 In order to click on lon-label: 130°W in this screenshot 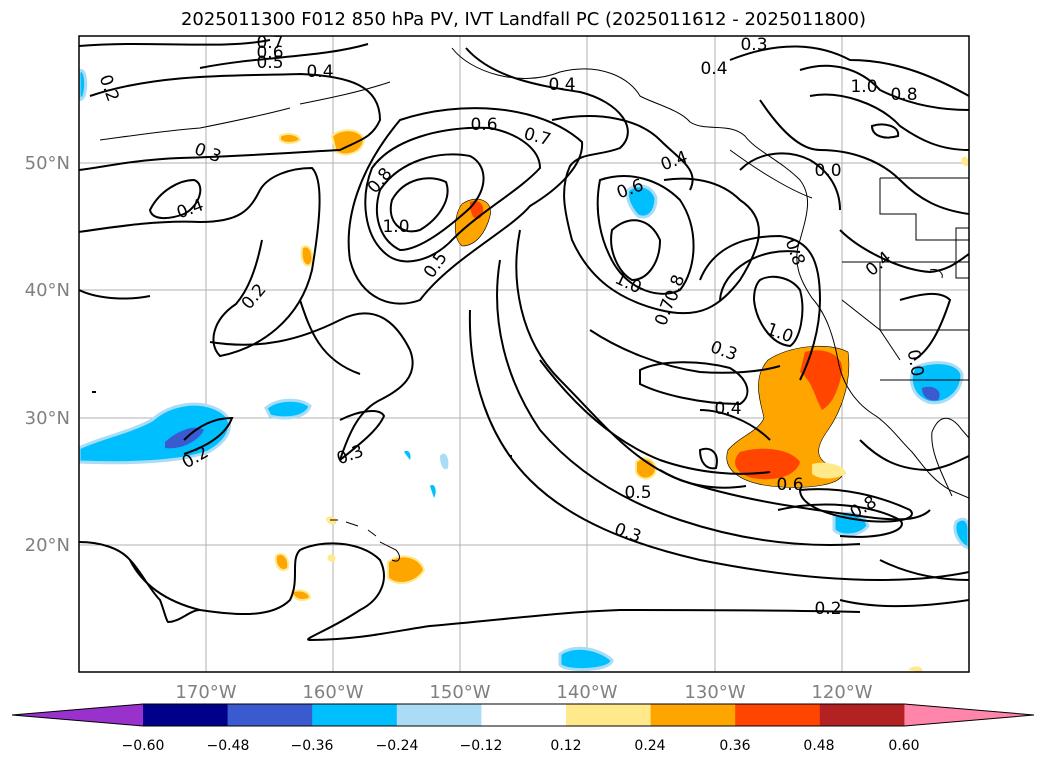, I will do `click(714, 692)`.